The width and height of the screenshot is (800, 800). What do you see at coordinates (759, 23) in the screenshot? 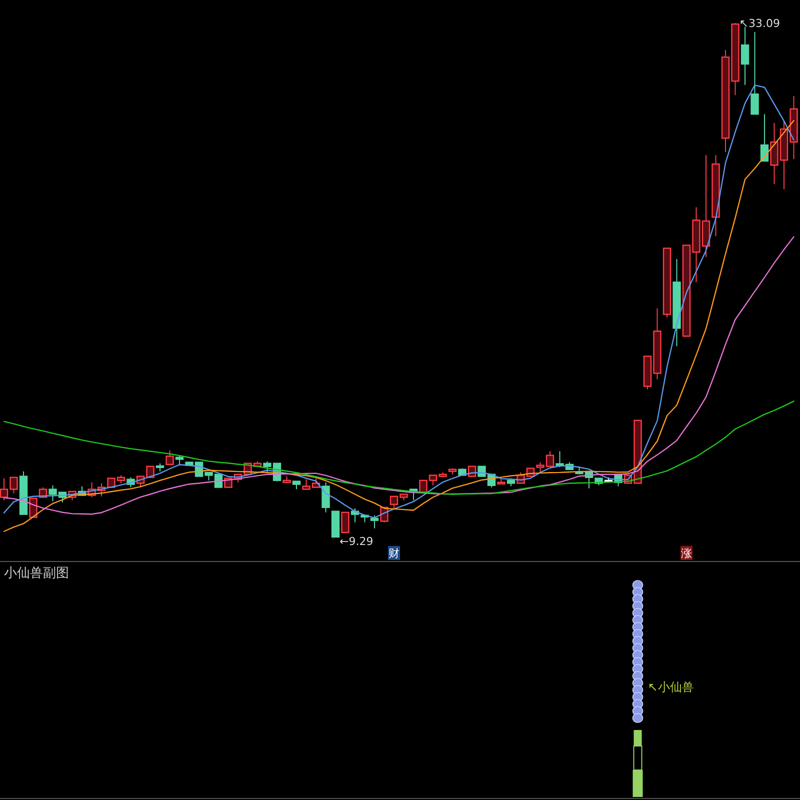
I see `annotation: ↖33.09` at bounding box center [759, 23].